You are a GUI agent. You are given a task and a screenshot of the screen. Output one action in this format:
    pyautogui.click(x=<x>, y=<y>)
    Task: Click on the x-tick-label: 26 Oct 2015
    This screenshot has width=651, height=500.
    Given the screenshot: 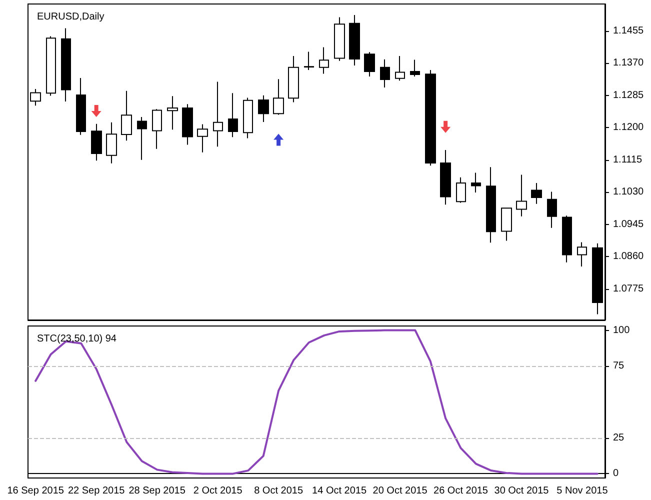 What is the action you would take?
    pyautogui.click(x=461, y=491)
    